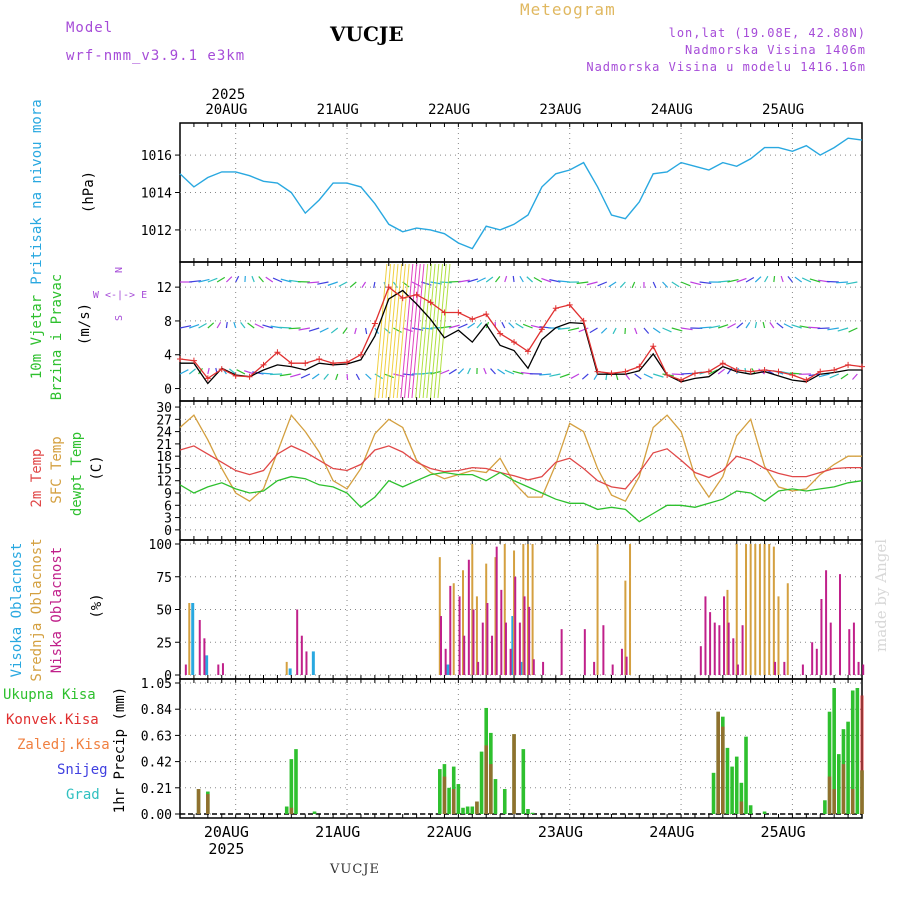 This screenshot has height=900, width=900. I want to click on top-day-label: 21AUG, so click(338, 110).